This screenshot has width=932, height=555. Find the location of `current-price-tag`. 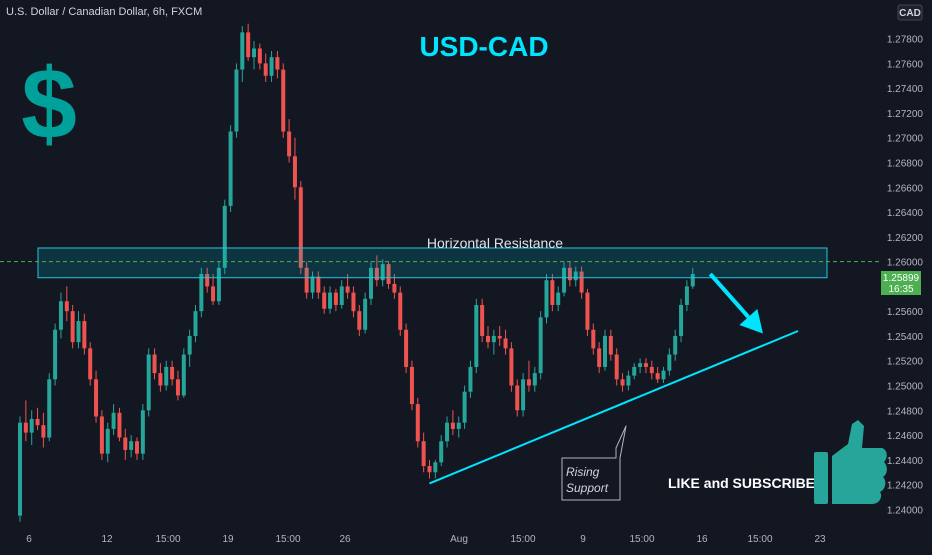

current-price-tag is located at coordinates (901, 283).